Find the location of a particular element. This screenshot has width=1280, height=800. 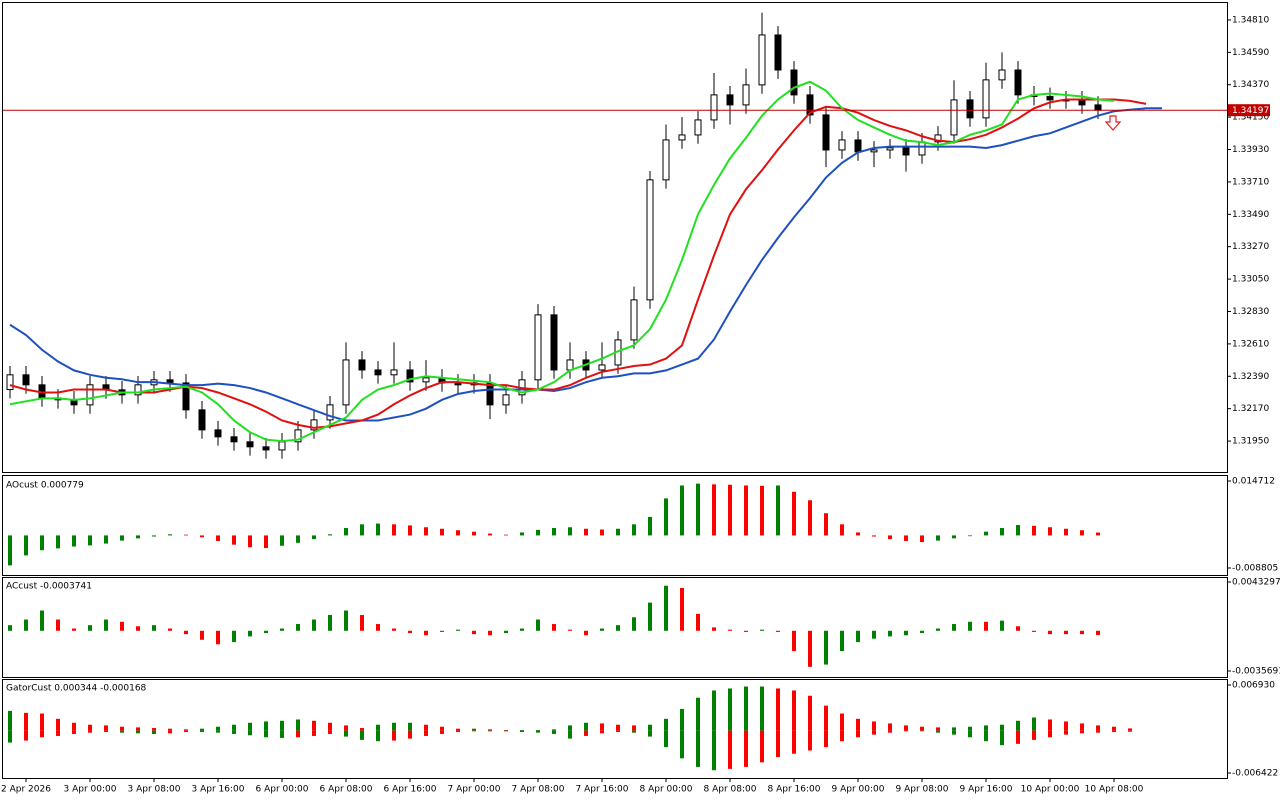

y-tick-label: 1.32390 is located at coordinates (1250, 377).